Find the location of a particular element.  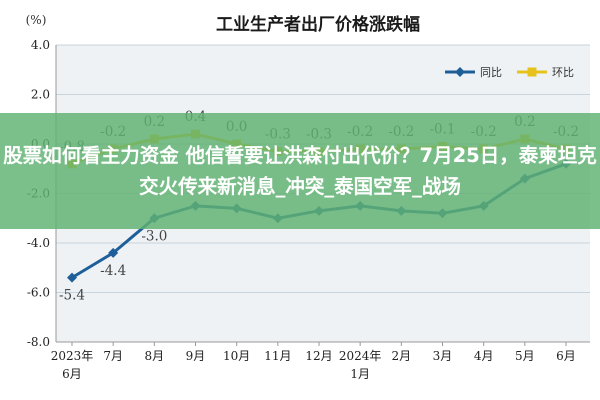

legend: 同比 环比 is located at coordinates (509, 72).